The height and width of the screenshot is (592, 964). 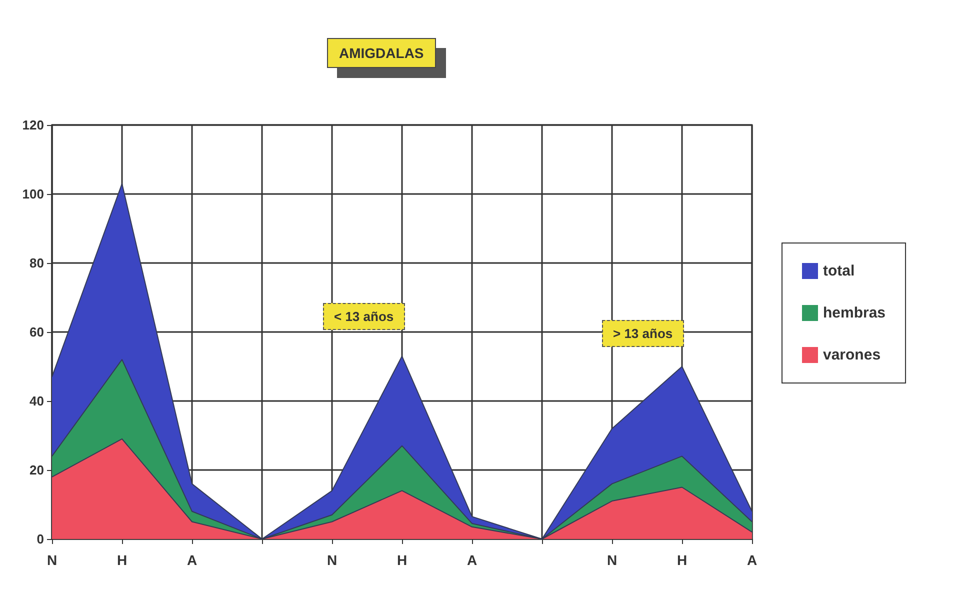 I want to click on y-tick-label: 20, so click(x=37, y=470).